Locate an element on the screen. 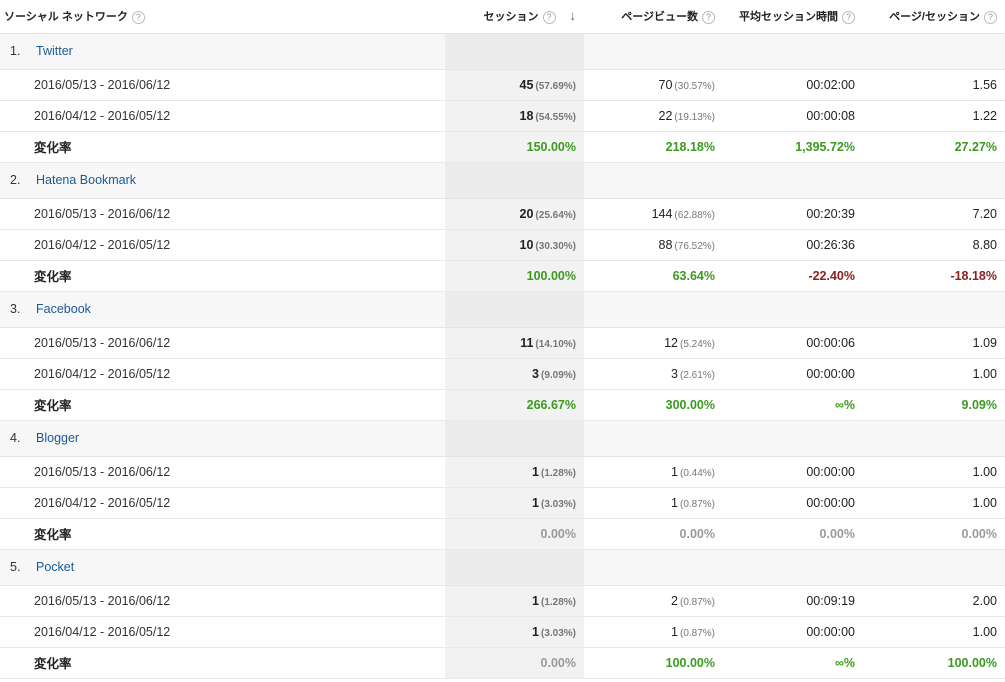 This screenshot has height=682, width=1005. sessions-value: 45 is located at coordinates (526, 84).